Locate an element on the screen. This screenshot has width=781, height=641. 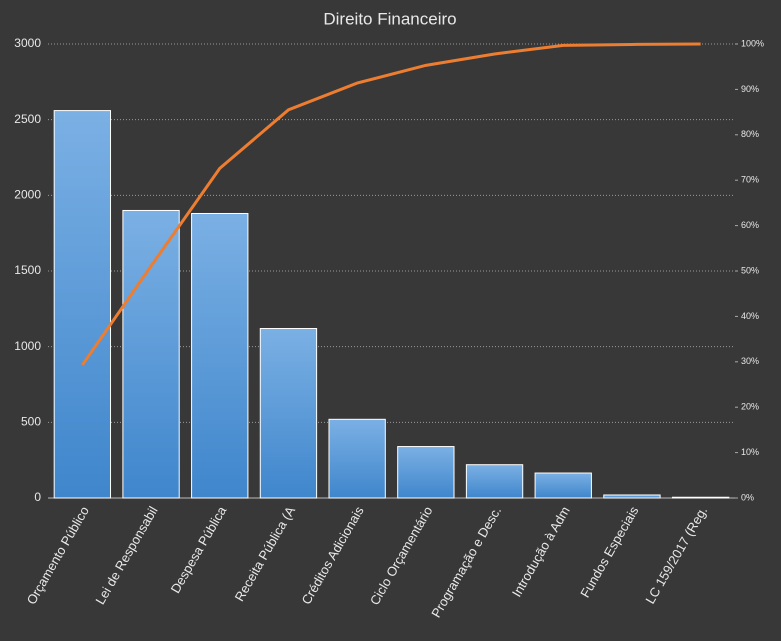
y2-tick-label: 100% is located at coordinates (752, 43).